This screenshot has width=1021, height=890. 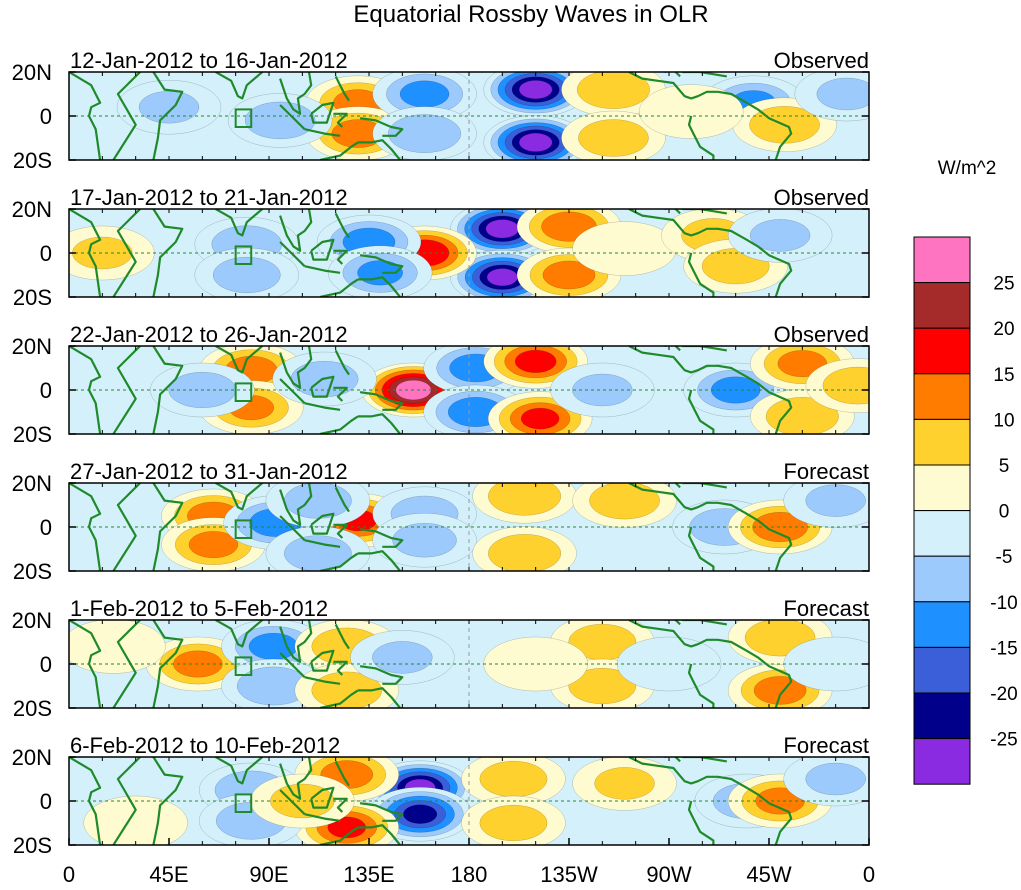 What do you see at coordinates (1004, 557) in the screenshot?
I see `colorbar-label: -5` at bounding box center [1004, 557].